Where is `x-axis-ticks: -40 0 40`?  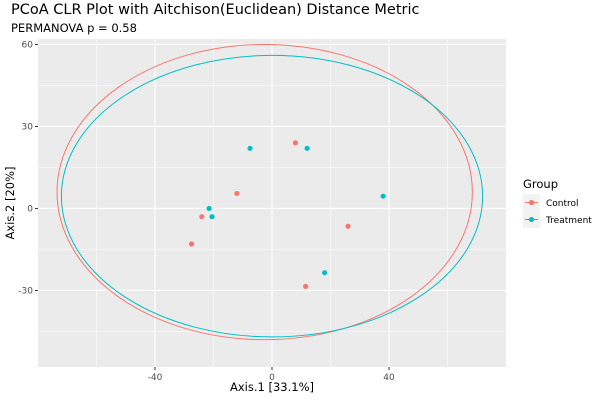 x-axis-ticks: -40 0 40 is located at coordinates (271, 375).